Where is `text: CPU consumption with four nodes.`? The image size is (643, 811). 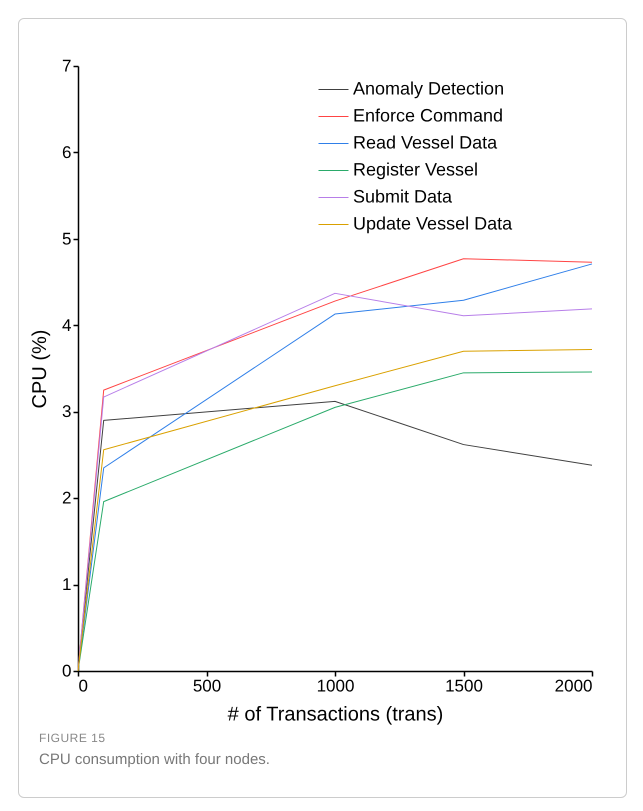
text: CPU consumption with four nodes. is located at coordinates (154, 759).